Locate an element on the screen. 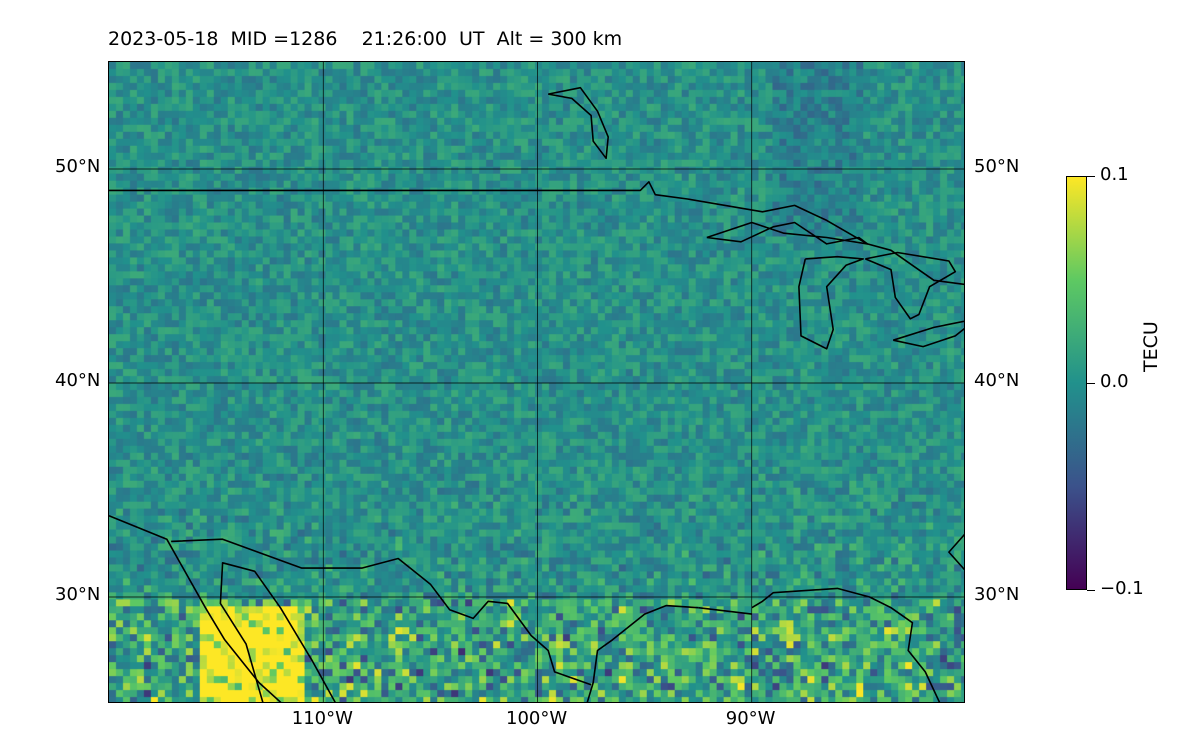 The height and width of the screenshot is (750, 1200). colorbar-tick-label: 0.0 is located at coordinates (1114, 381).